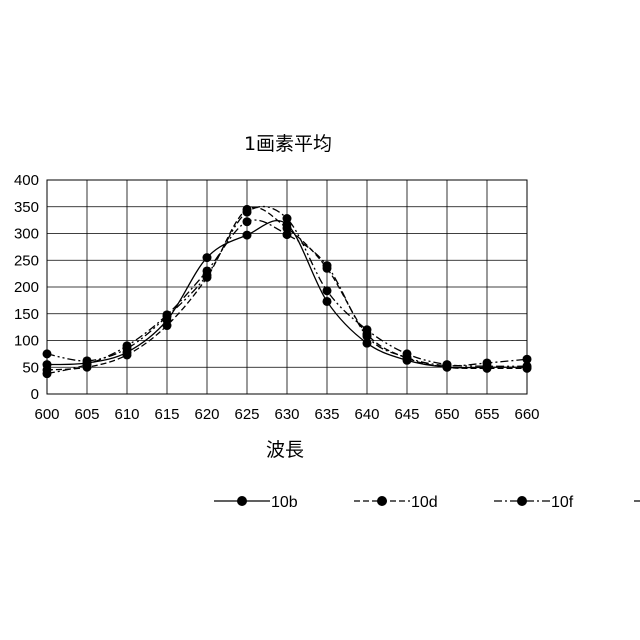 This screenshot has width=640, height=640. What do you see at coordinates (166, 414) in the screenshot?
I see `x-tick-label: 615` at bounding box center [166, 414].